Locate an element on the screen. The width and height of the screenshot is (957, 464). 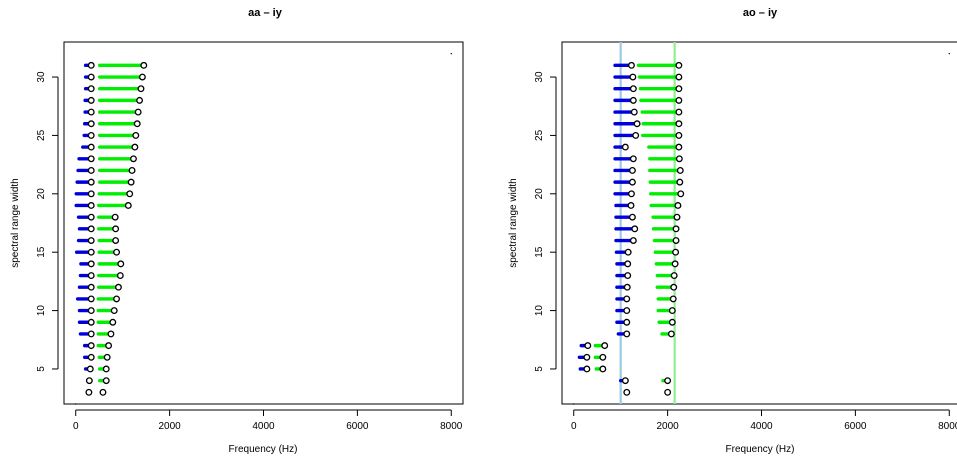
x-tick-label: 8000 is located at coordinates (451, 426).